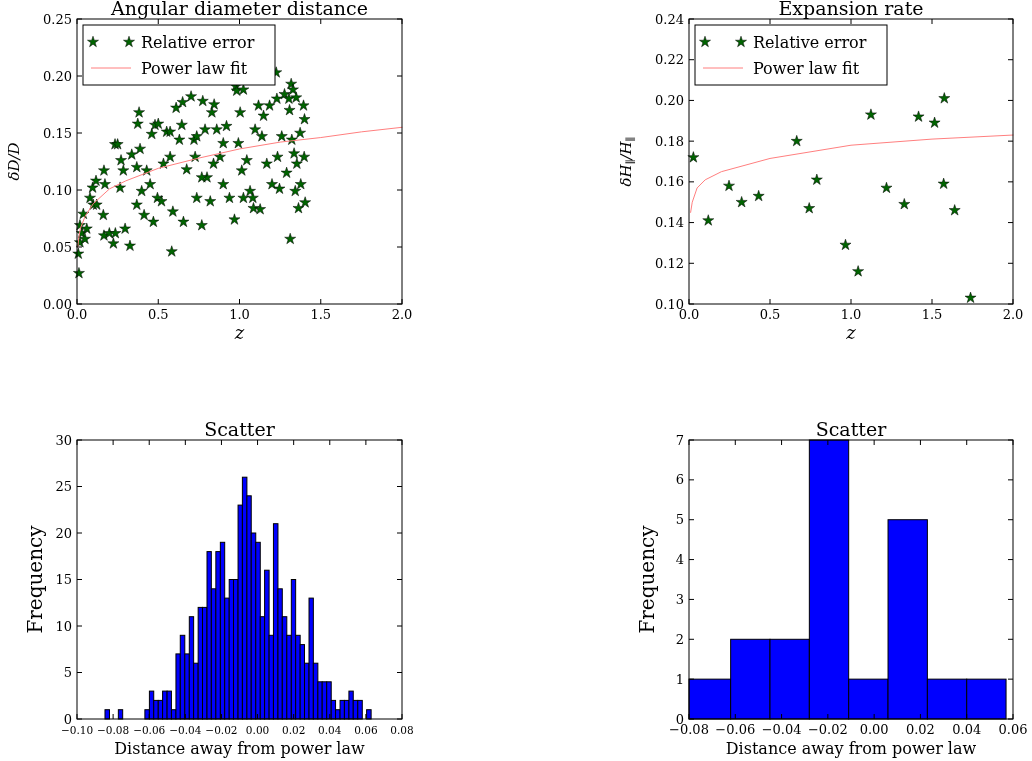 This screenshot has width=1032, height=761. I want to click on y-tick-label: 1, so click(679, 679).